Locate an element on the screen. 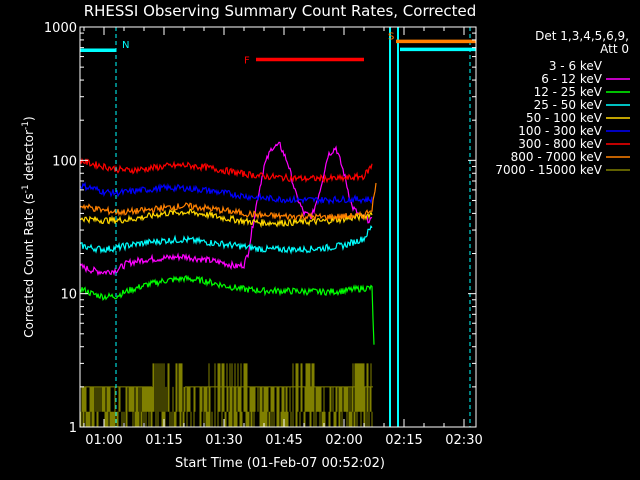 The height and width of the screenshot is (480, 640). x-tick-label-3: 01:45 is located at coordinates (283, 440).